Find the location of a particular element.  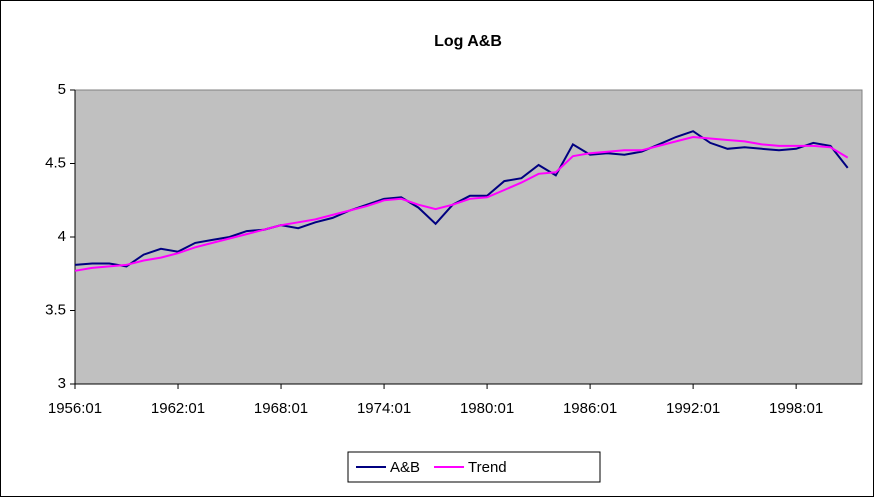

y-tick-label: 4.5 is located at coordinates (55, 162).